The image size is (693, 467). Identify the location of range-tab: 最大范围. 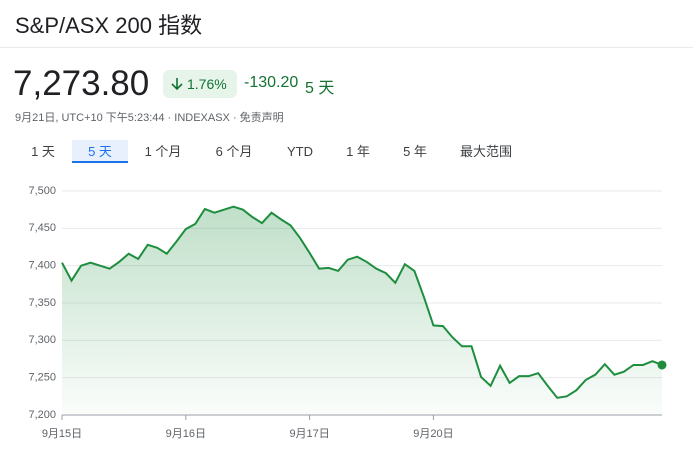
(485, 151).